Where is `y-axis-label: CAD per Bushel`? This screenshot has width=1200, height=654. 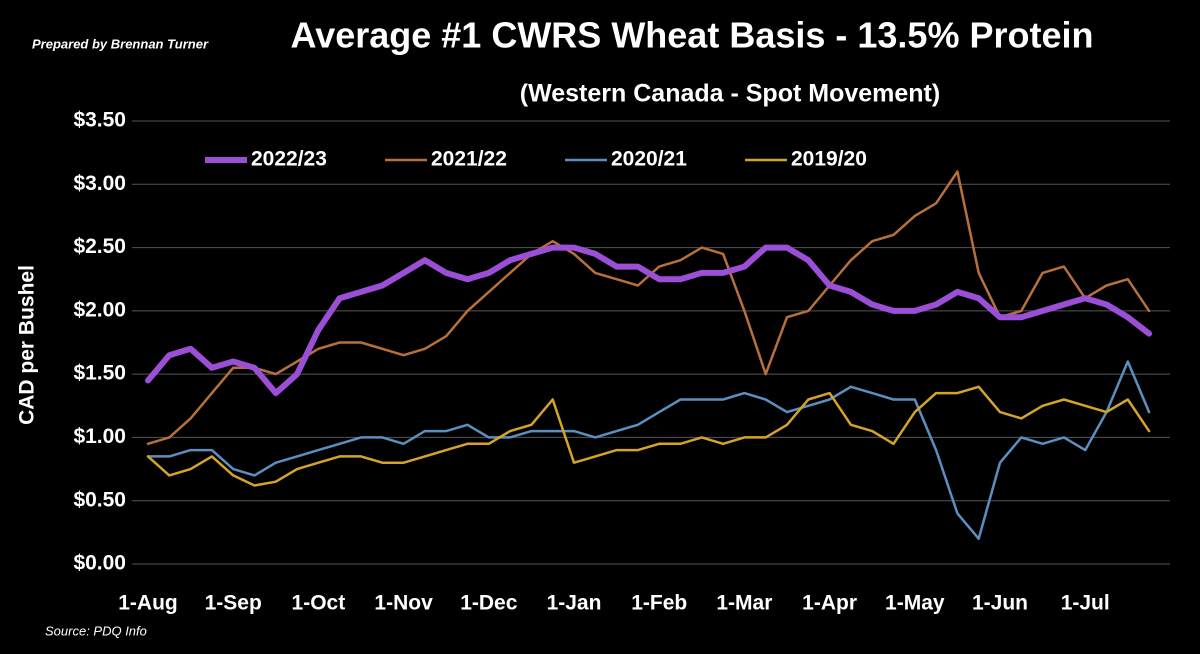
y-axis-label: CAD per Bushel is located at coordinates (27, 345).